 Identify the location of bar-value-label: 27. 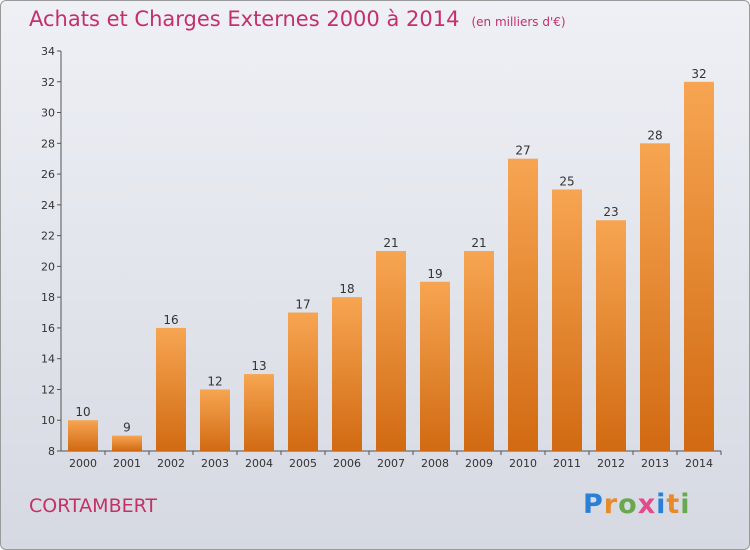
(522, 151).